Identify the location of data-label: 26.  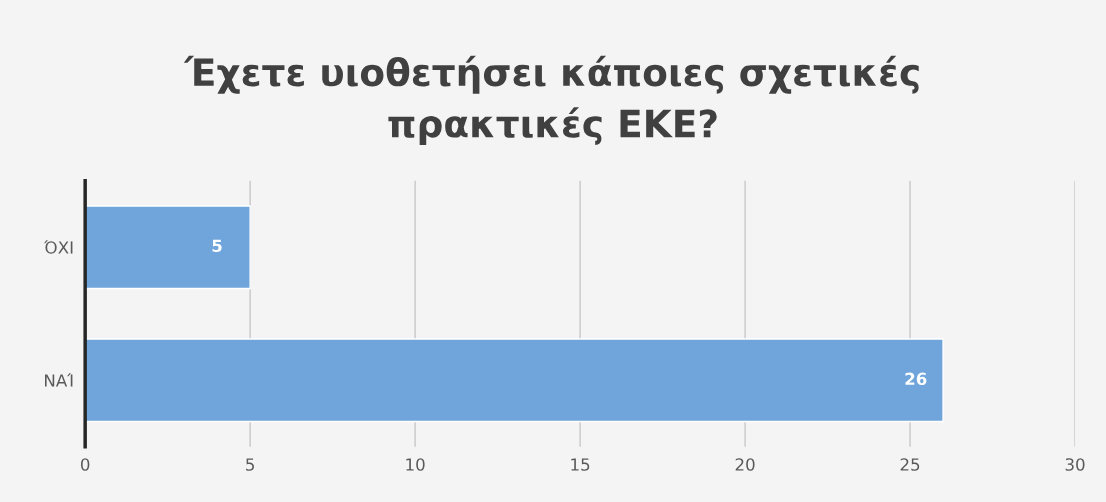
(916, 379).